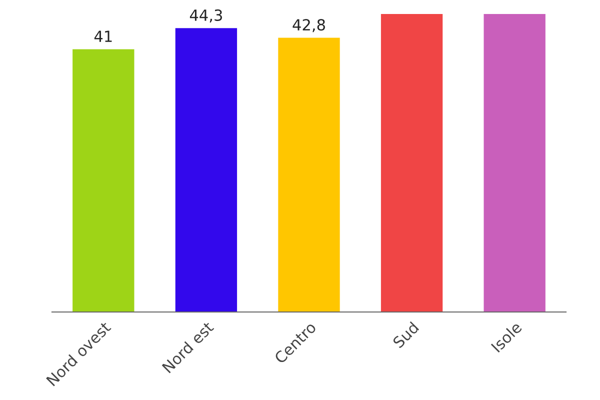 The width and height of the screenshot is (600, 400). Describe the element at coordinates (103, 36) in the screenshot. I see `data-label: 41` at that location.